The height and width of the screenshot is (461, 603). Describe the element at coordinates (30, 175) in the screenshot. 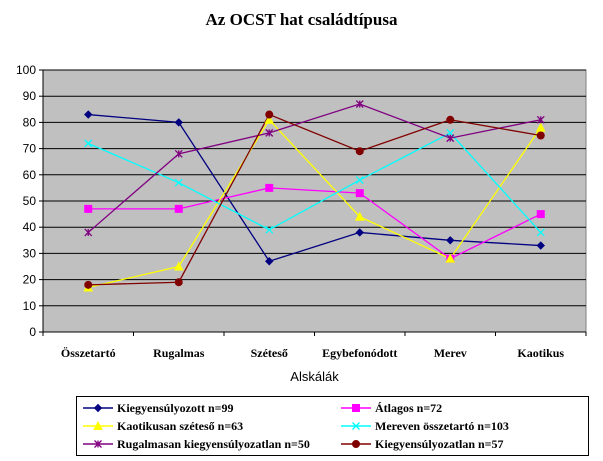

I see `y-tick-label: 60` at that location.